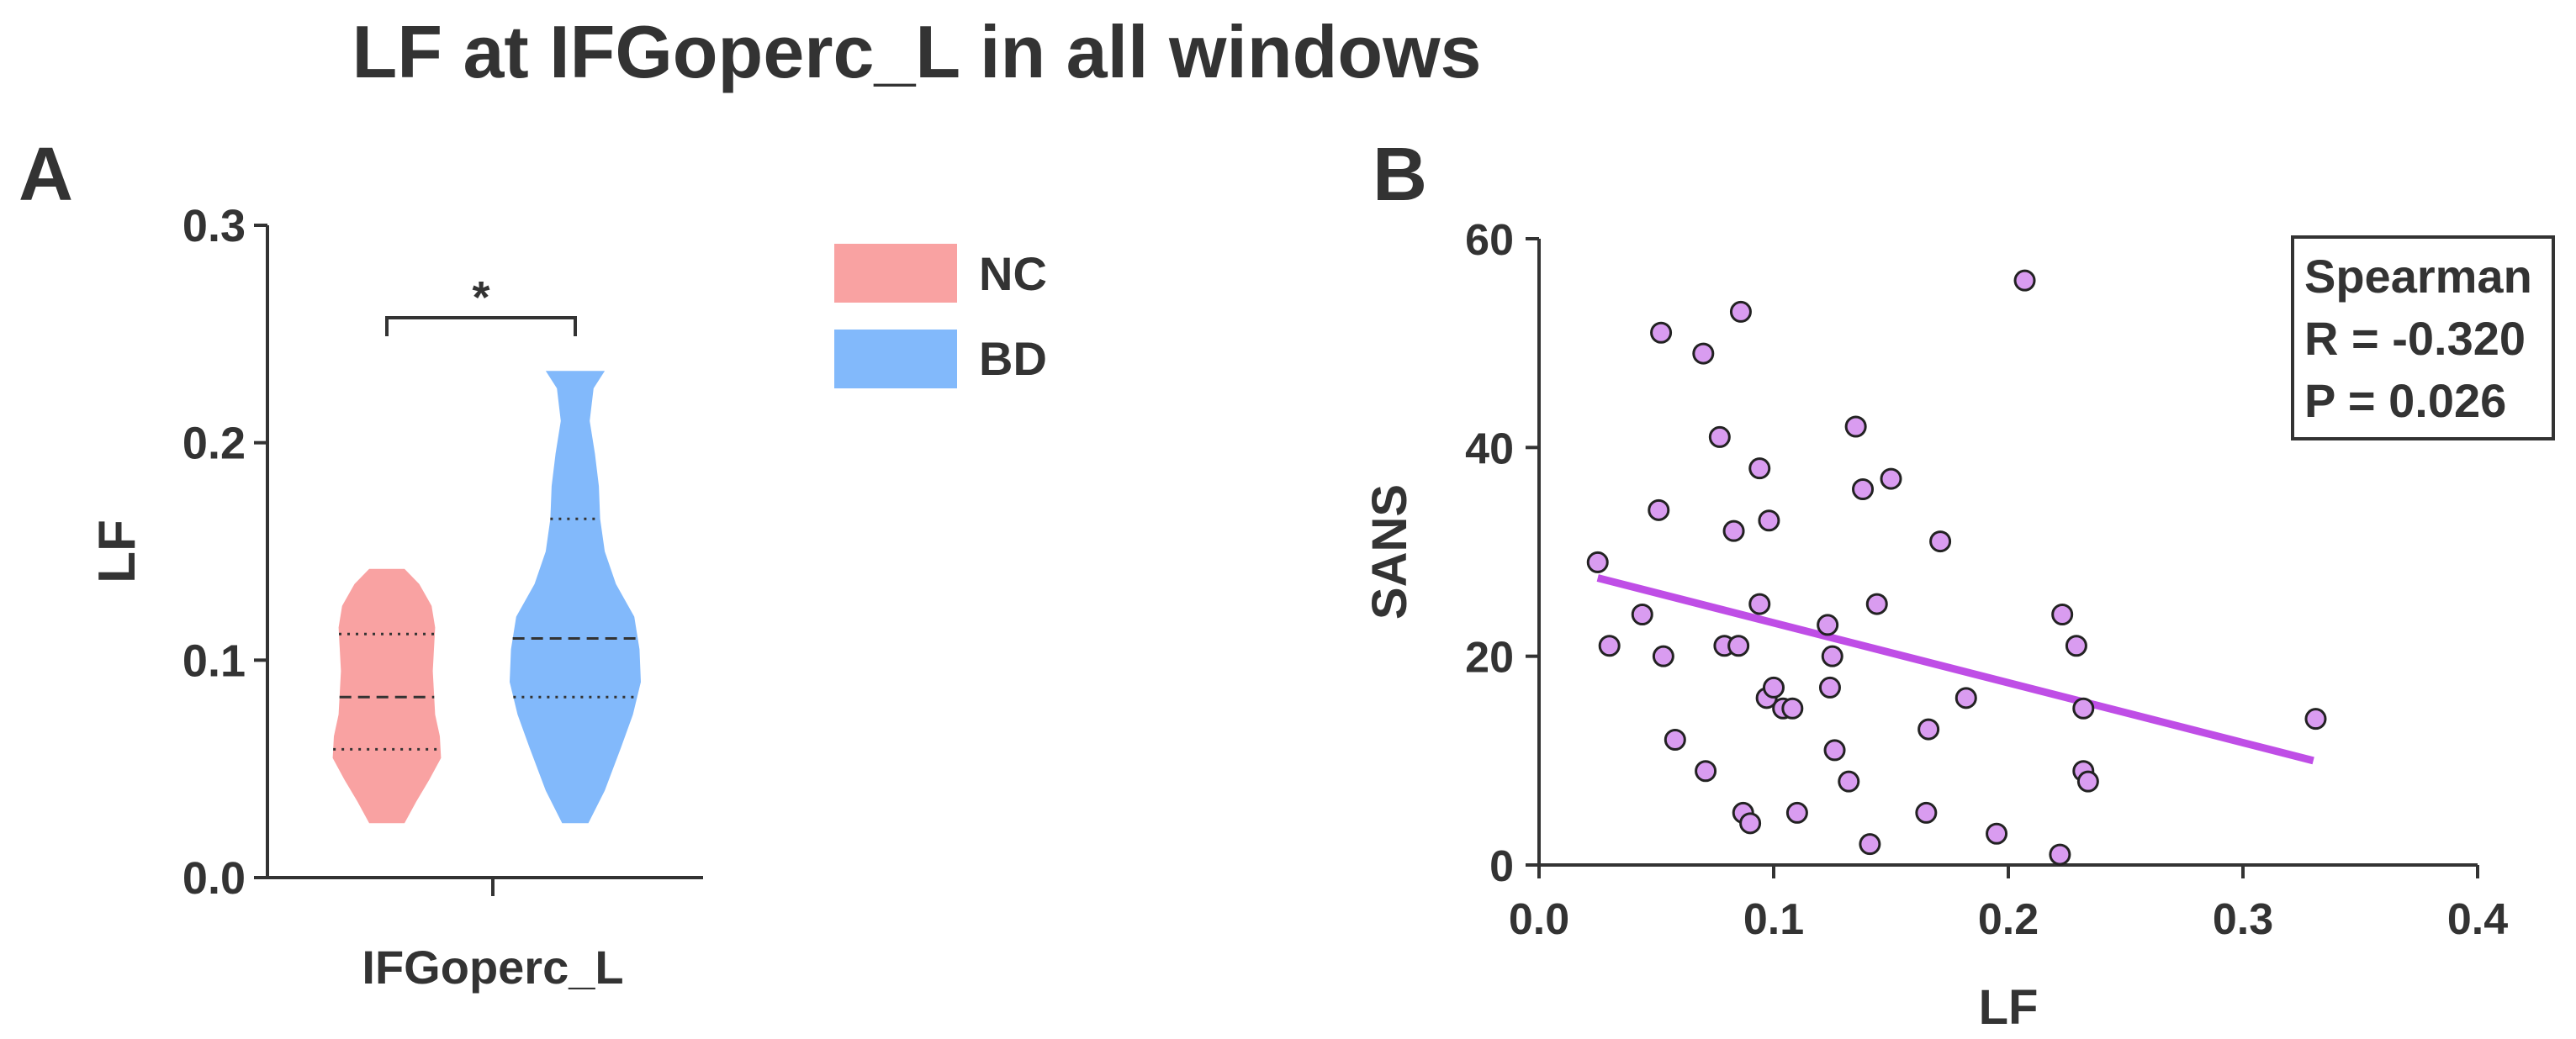  I want to click on regression-line, so click(1955, 670).